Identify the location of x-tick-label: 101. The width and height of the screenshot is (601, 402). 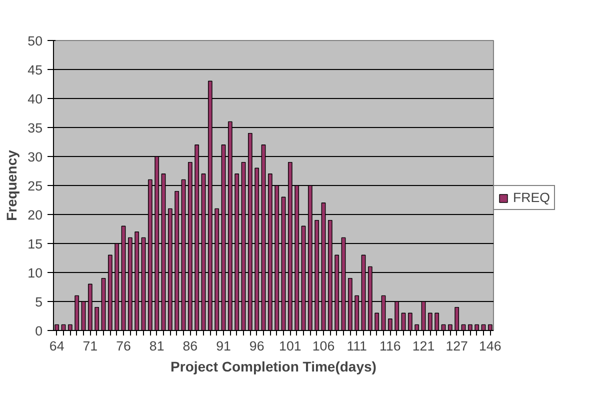
(290, 346).